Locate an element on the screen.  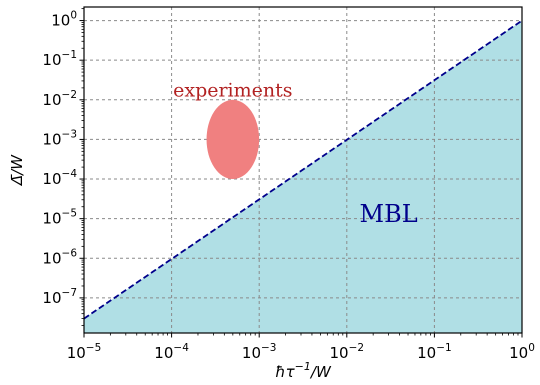
x-tick-label: 10⁻⁴ is located at coordinates (171, 352).